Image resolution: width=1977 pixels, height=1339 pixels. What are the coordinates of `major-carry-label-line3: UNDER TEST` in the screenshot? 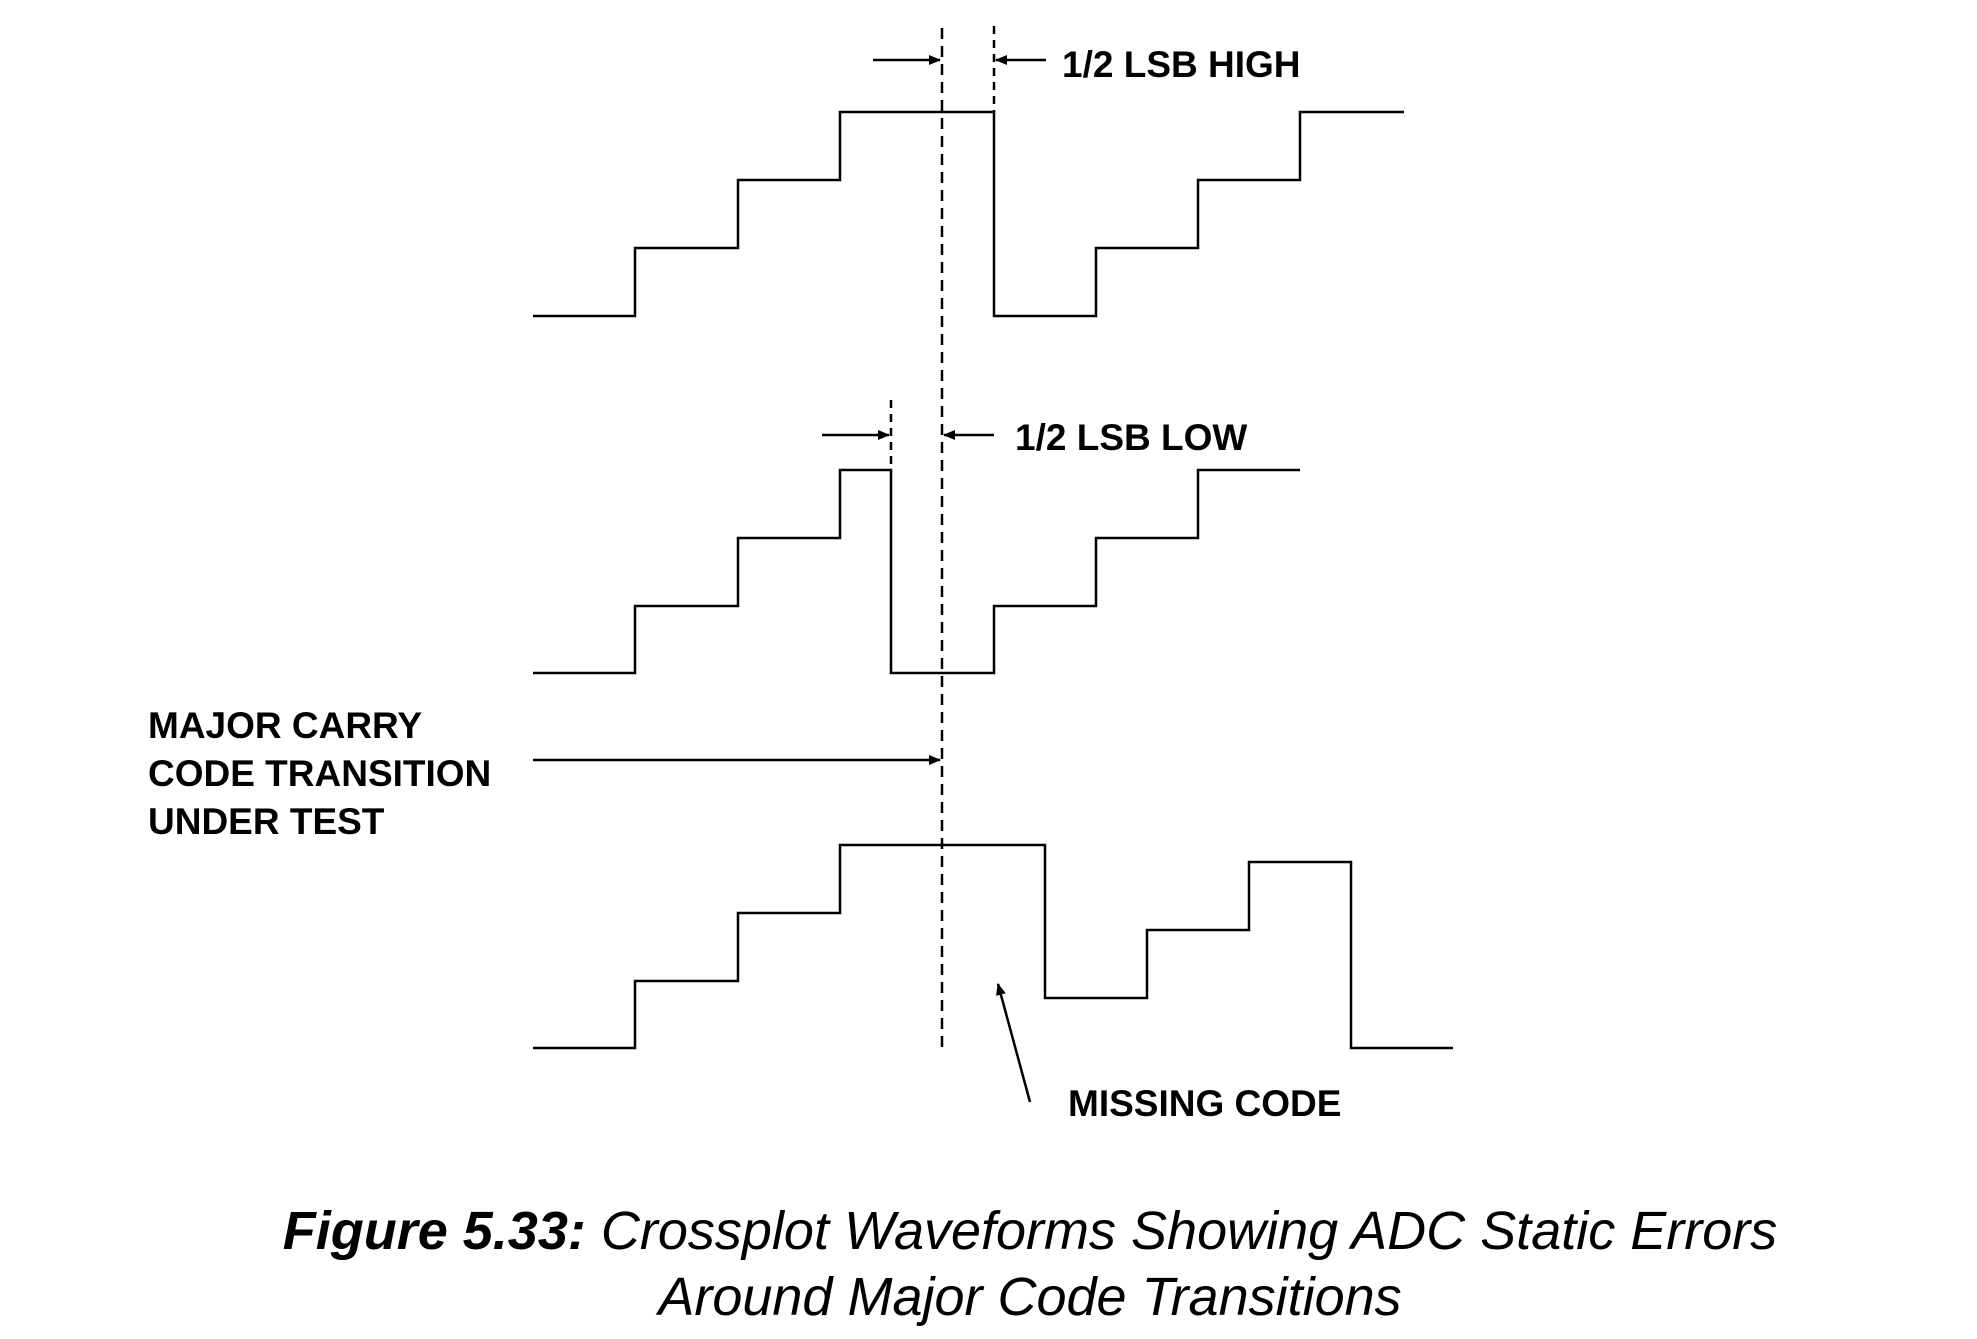 It's located at (266, 821).